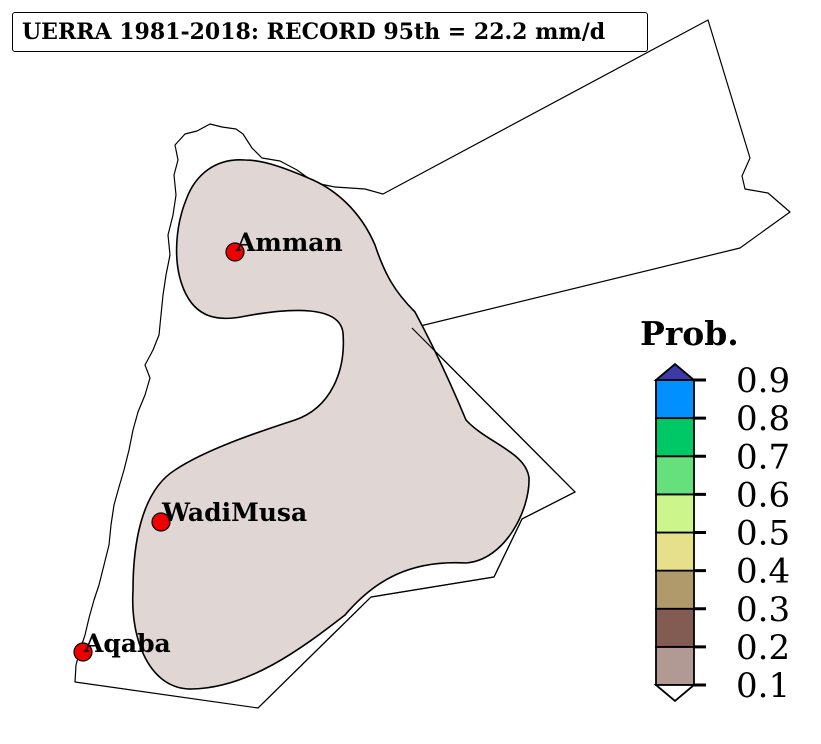  I want to click on city-amman: Amman, so click(284, 245).